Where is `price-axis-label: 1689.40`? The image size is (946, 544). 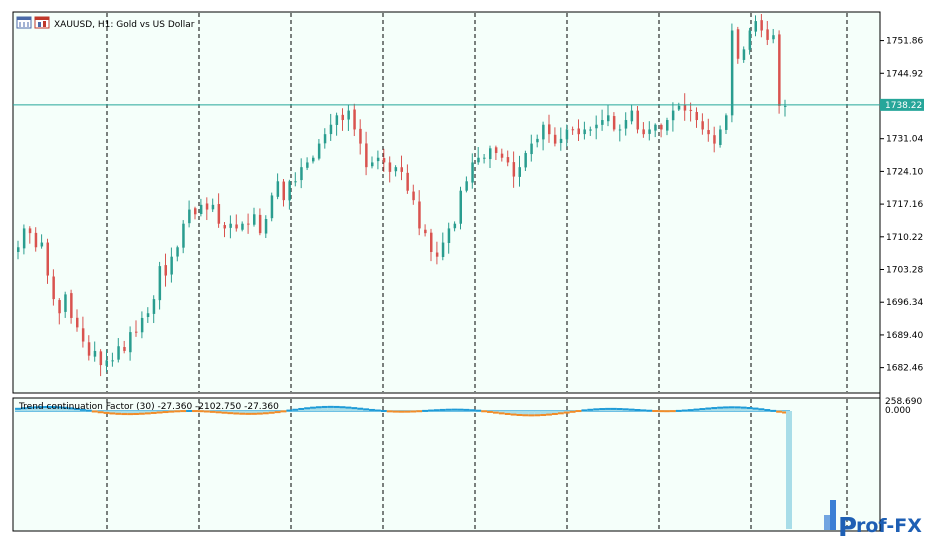 price-axis-label: 1689.40 is located at coordinates (904, 336).